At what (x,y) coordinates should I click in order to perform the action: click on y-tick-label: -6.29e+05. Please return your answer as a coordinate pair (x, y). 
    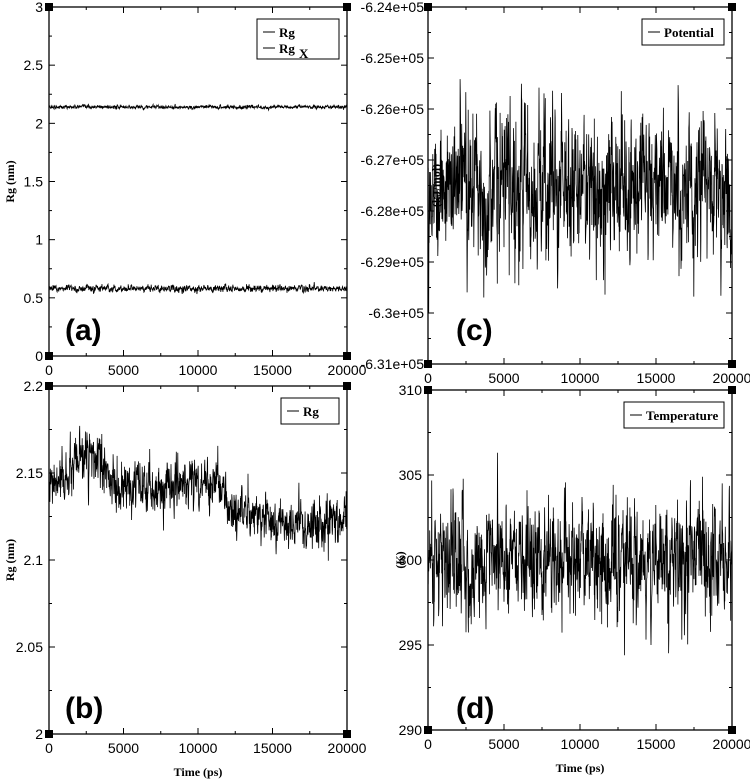
    Looking at the image, I should click on (393, 262).